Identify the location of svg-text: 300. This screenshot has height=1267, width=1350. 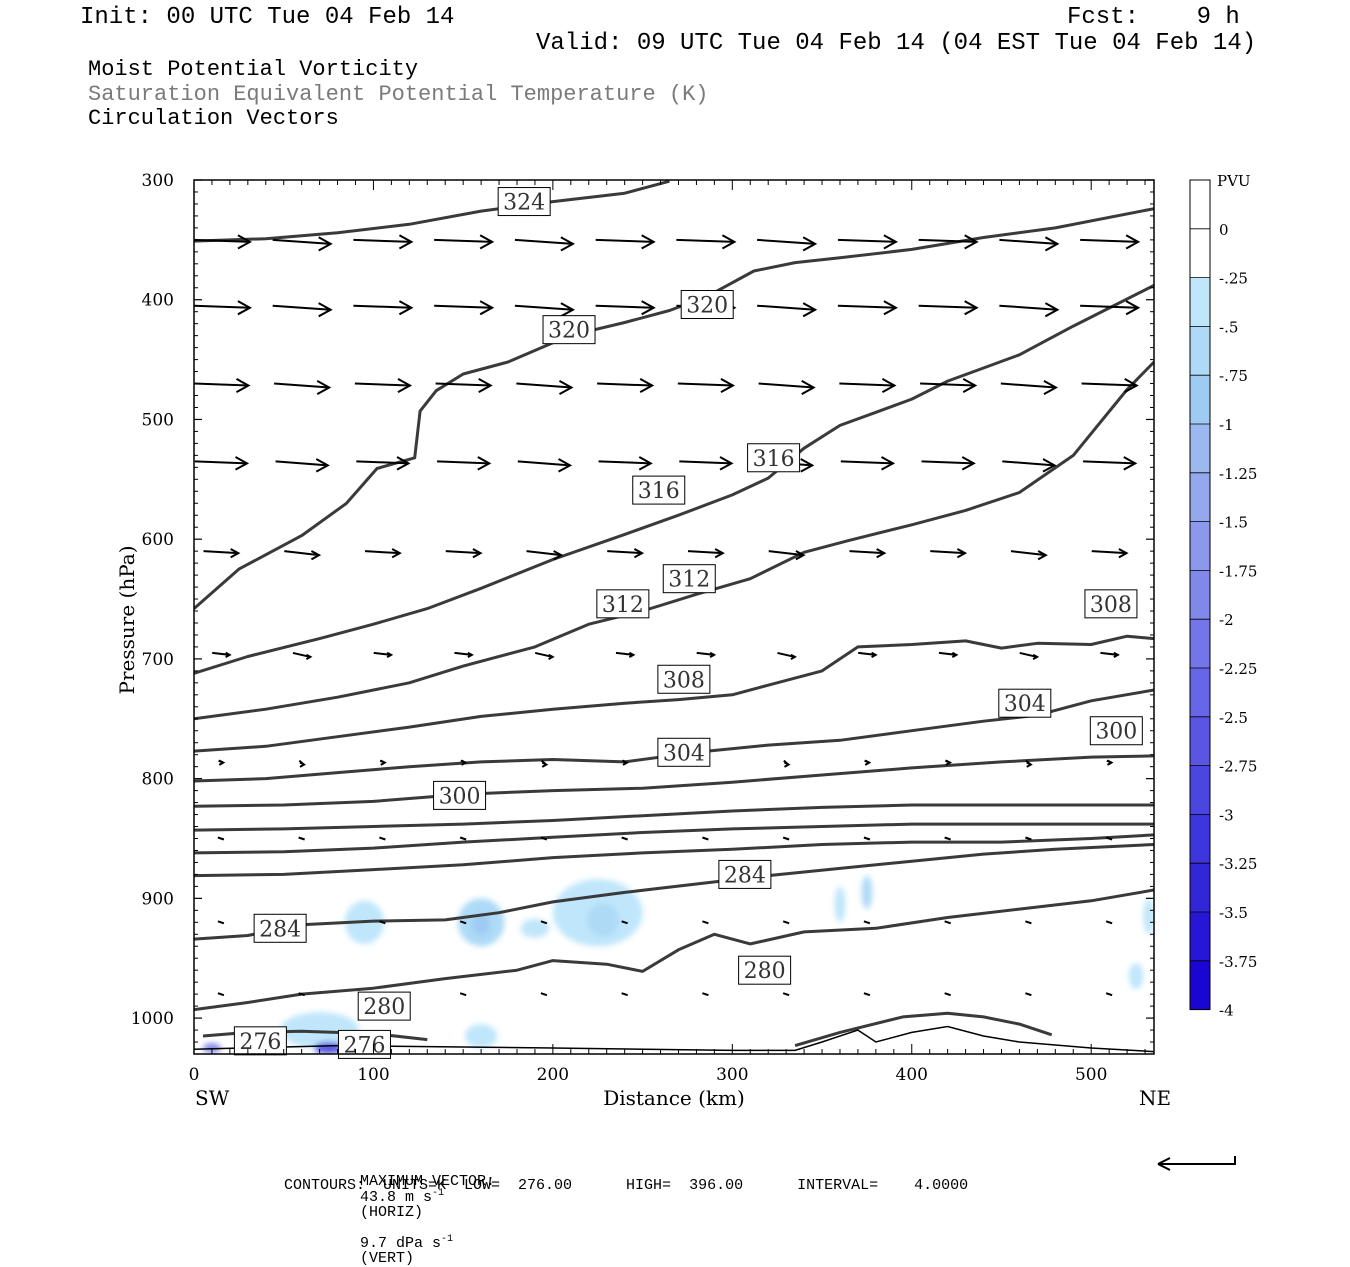
(1116, 732).